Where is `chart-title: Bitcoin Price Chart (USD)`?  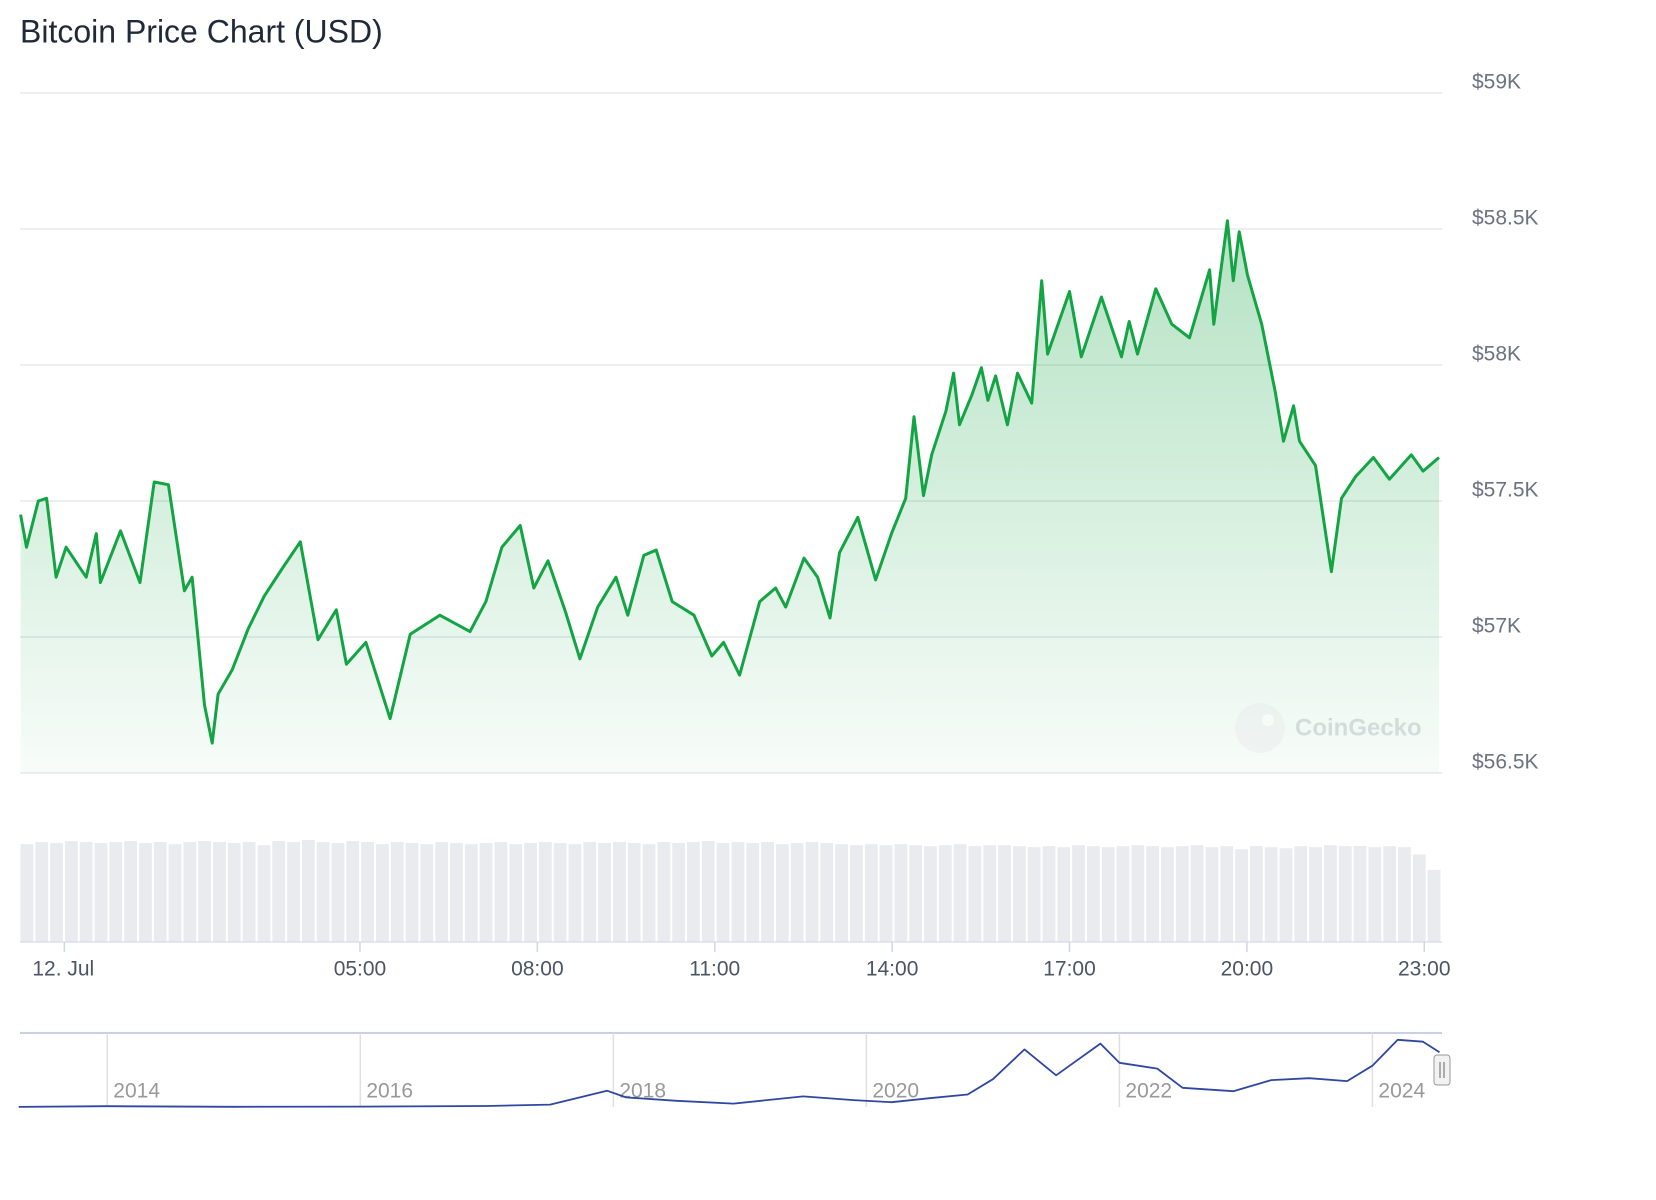 chart-title: Bitcoin Price Chart (USD) is located at coordinates (201, 31).